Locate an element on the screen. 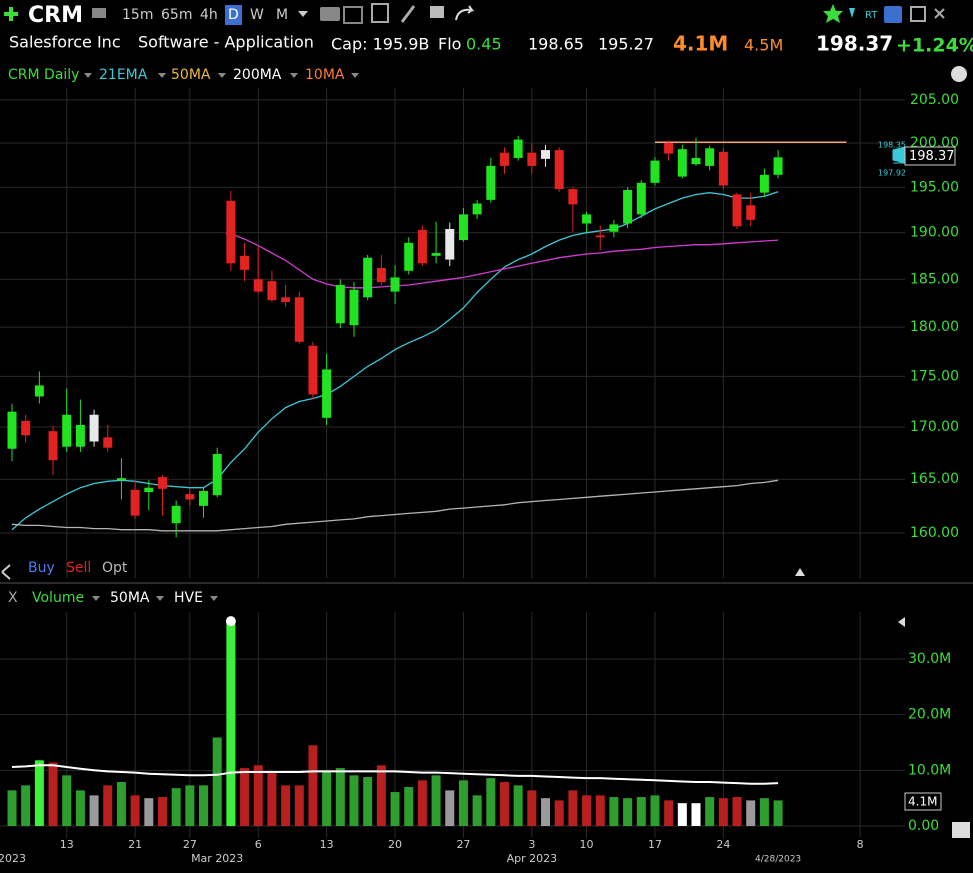  market-cap: Cap: 195.9B is located at coordinates (380, 44).